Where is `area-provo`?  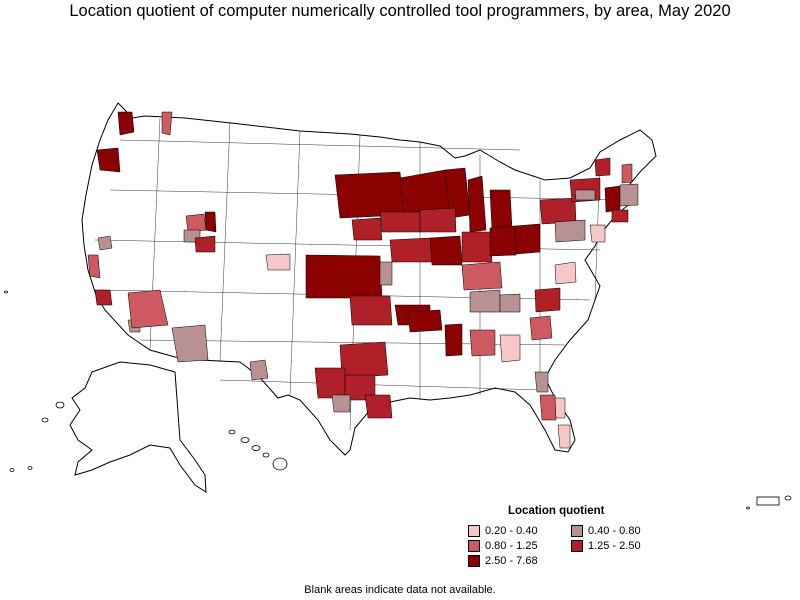
area-provo is located at coordinates (205, 244).